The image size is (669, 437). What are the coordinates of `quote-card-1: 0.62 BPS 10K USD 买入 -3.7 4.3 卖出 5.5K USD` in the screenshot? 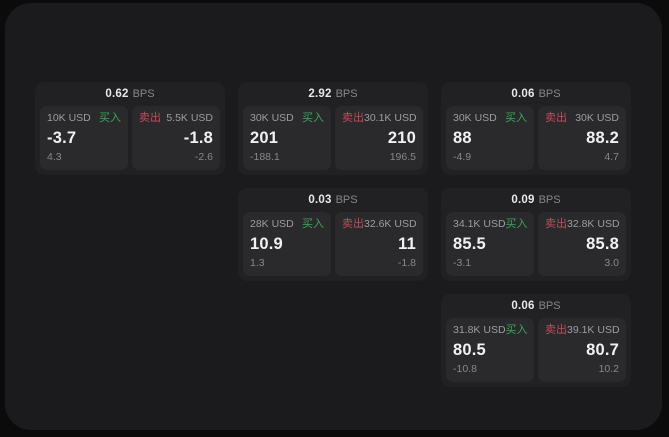 It's located at (130, 128).